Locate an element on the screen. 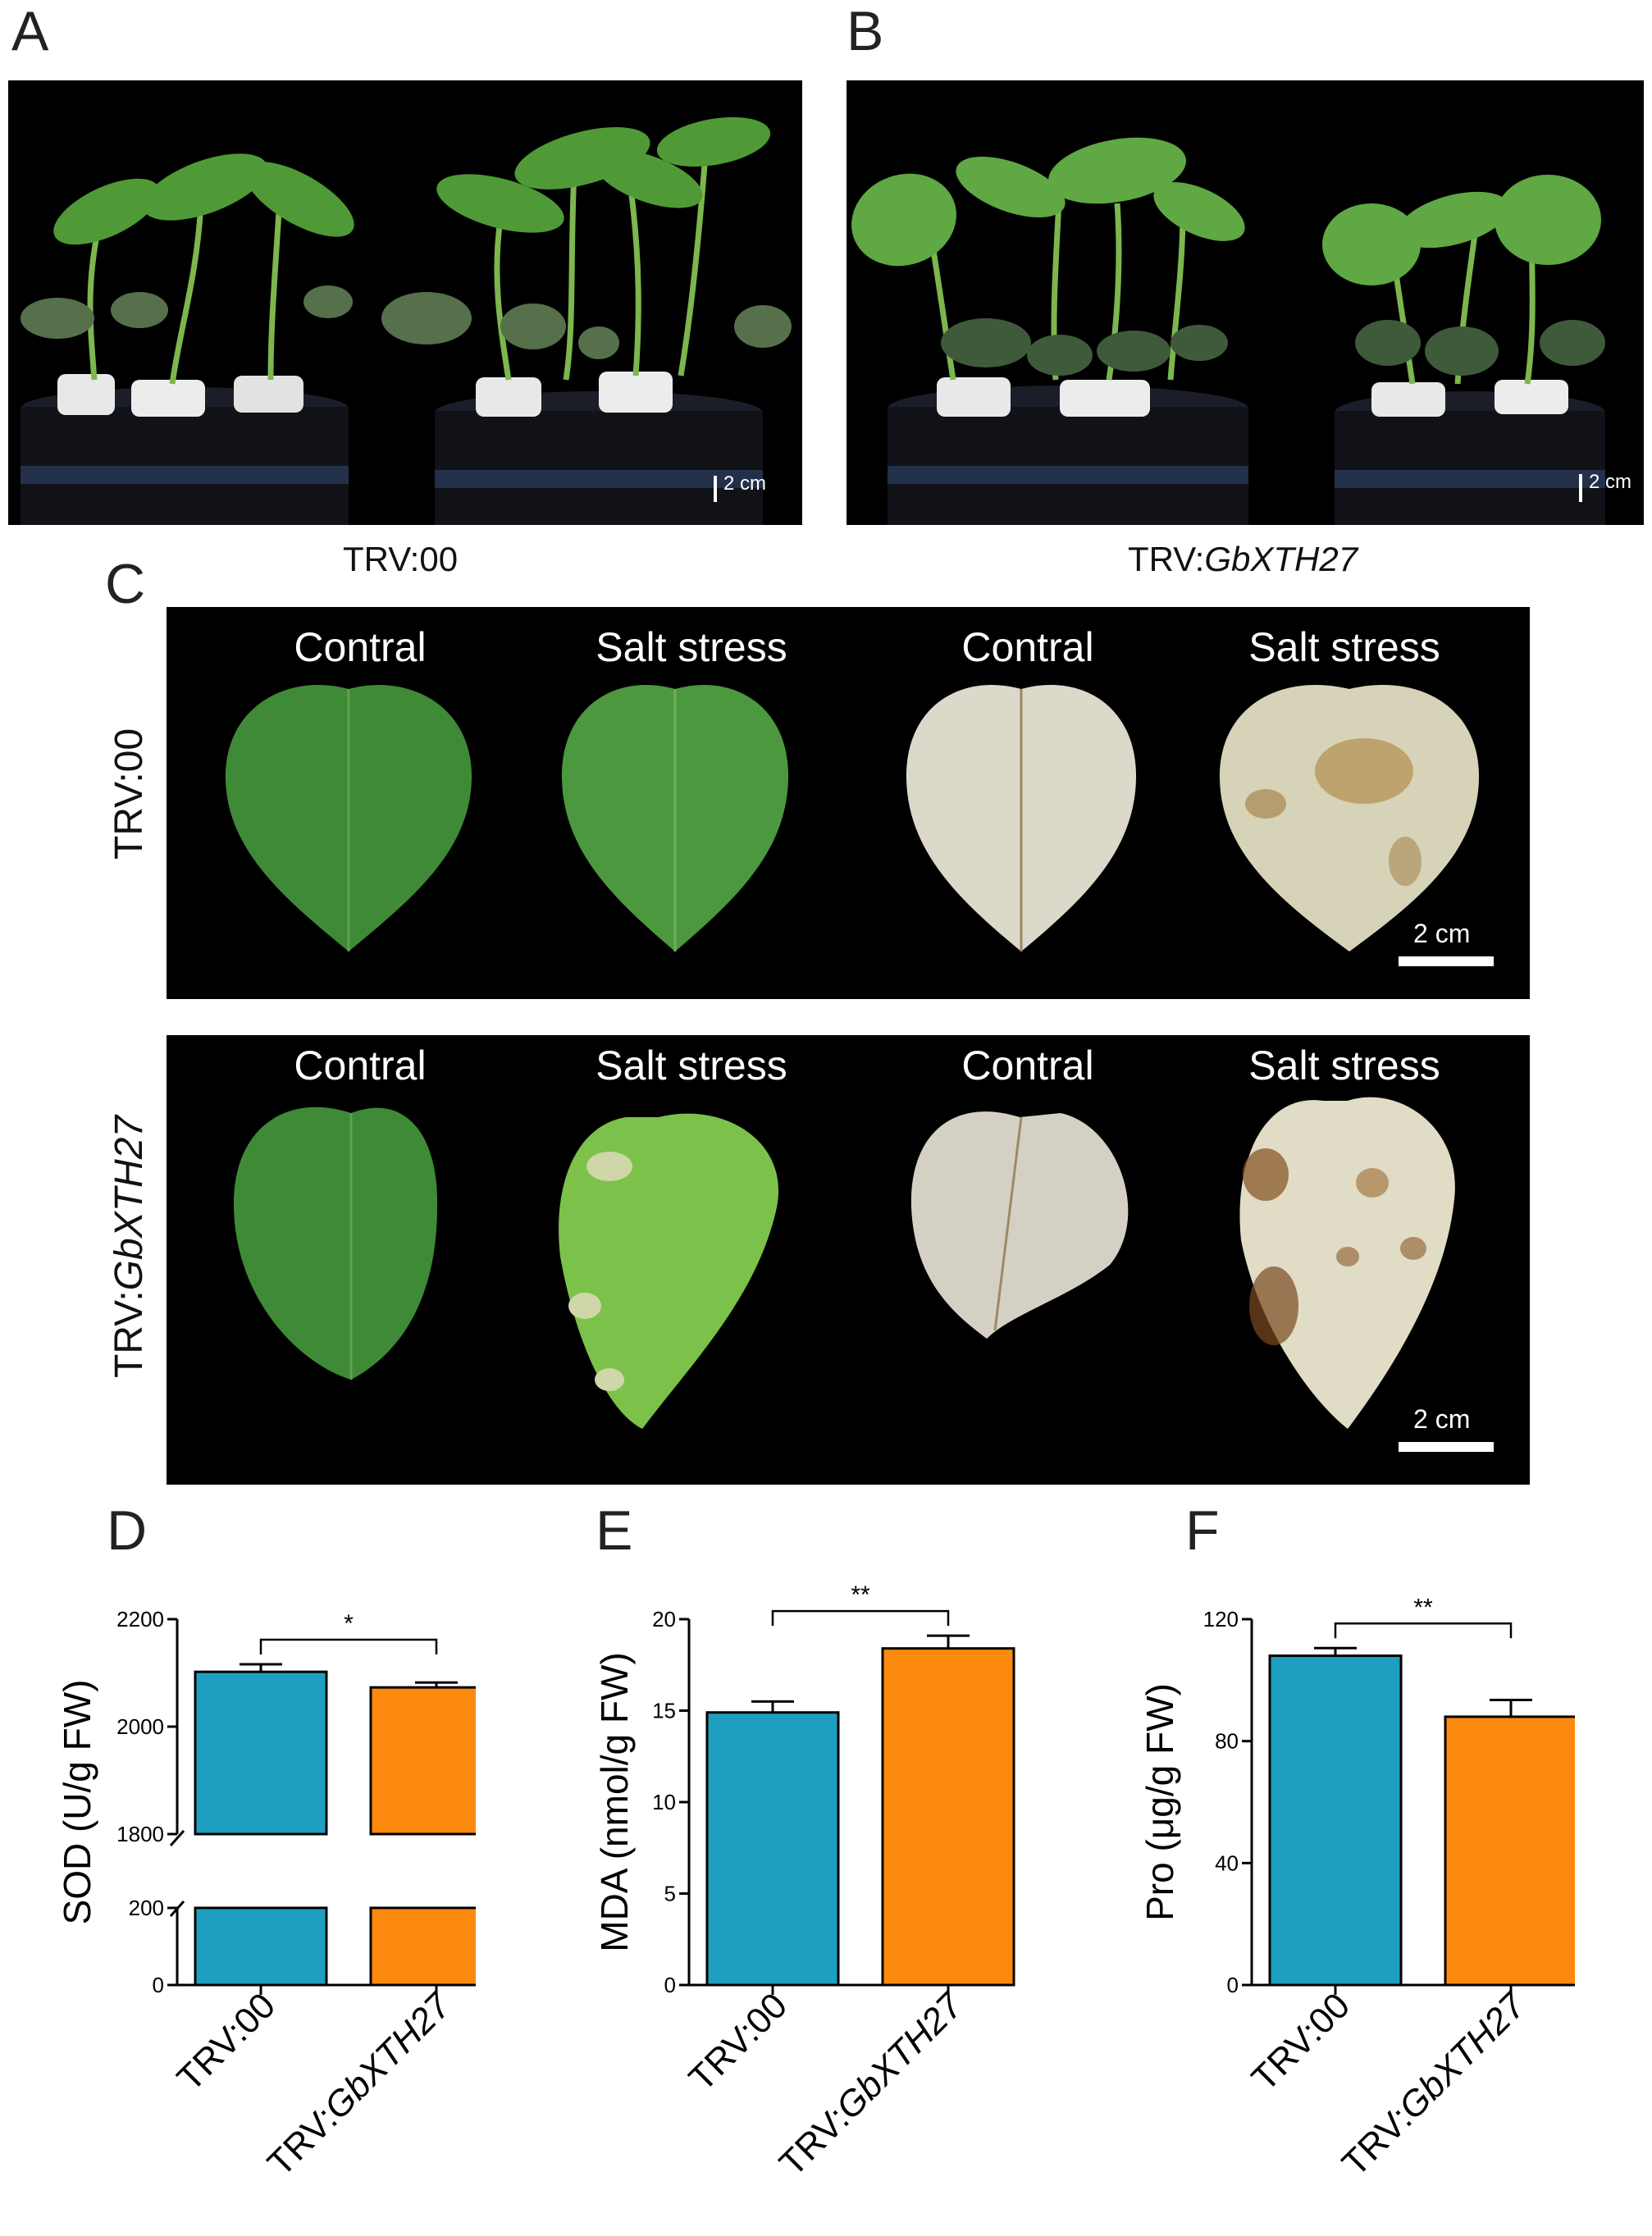  caption-gbxth27: TRV:GbXTH27 is located at coordinates (1243, 559).